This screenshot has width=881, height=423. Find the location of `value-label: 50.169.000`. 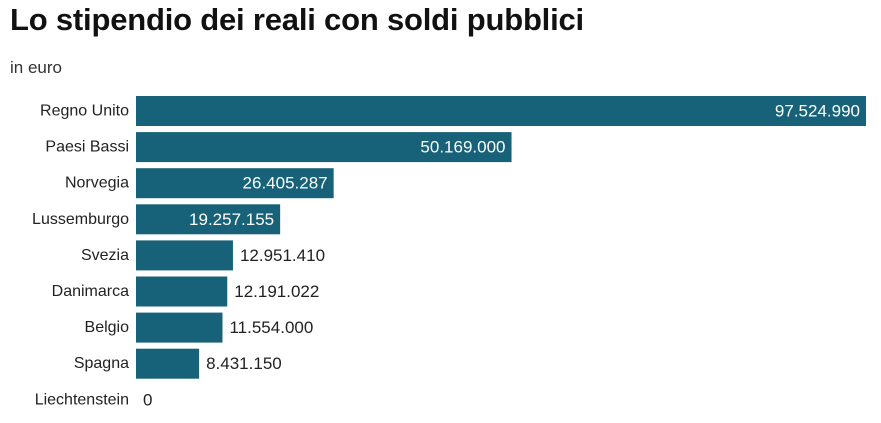

value-label: 50.169.000 is located at coordinates (462, 147).